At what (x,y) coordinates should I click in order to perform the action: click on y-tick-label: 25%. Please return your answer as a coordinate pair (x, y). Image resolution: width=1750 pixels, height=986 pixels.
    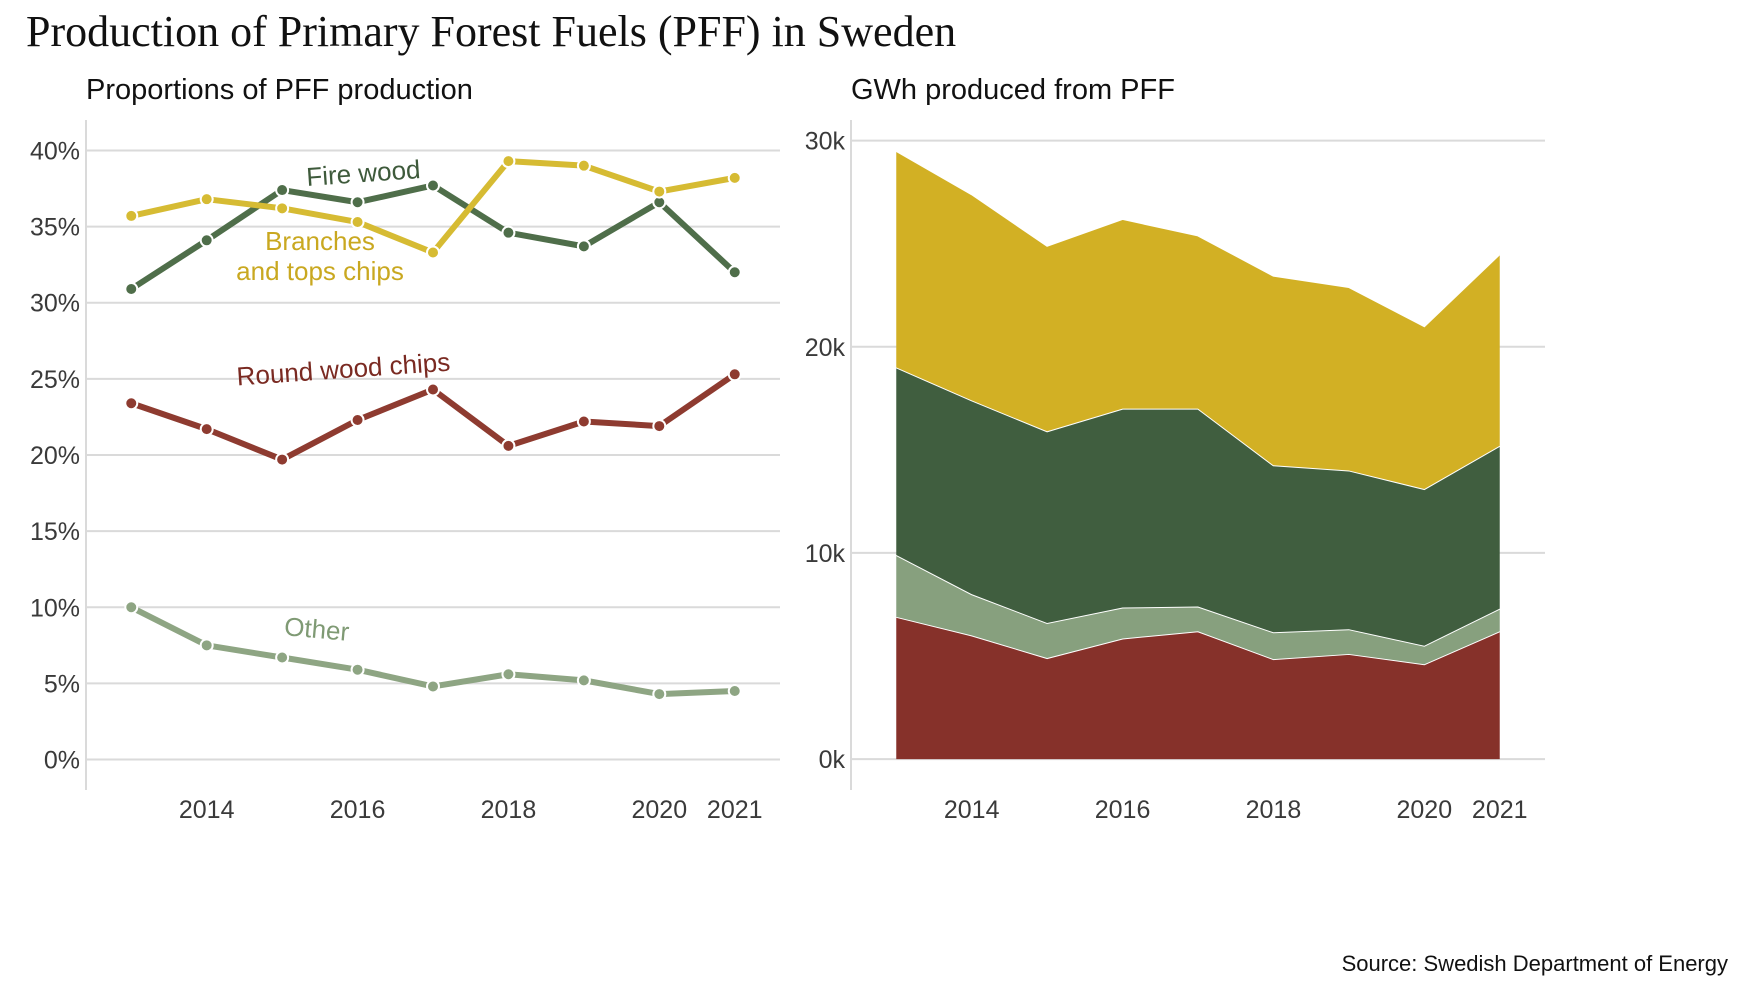
    Looking at the image, I should click on (55, 380).